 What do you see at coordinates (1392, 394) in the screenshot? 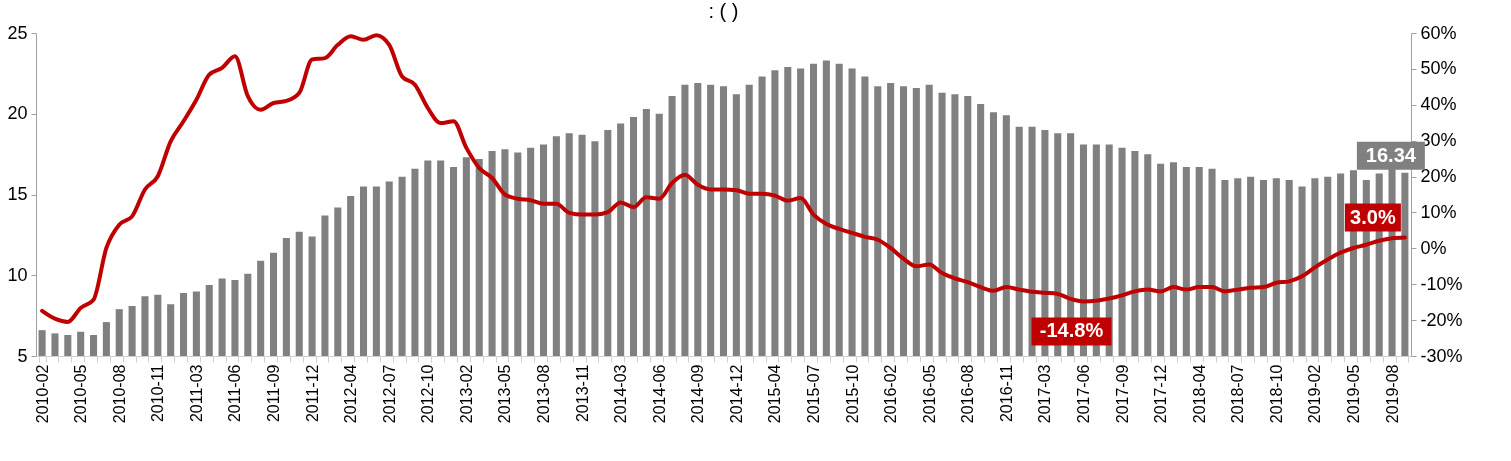
I see `x-tick-label: 2019-08` at bounding box center [1392, 394].